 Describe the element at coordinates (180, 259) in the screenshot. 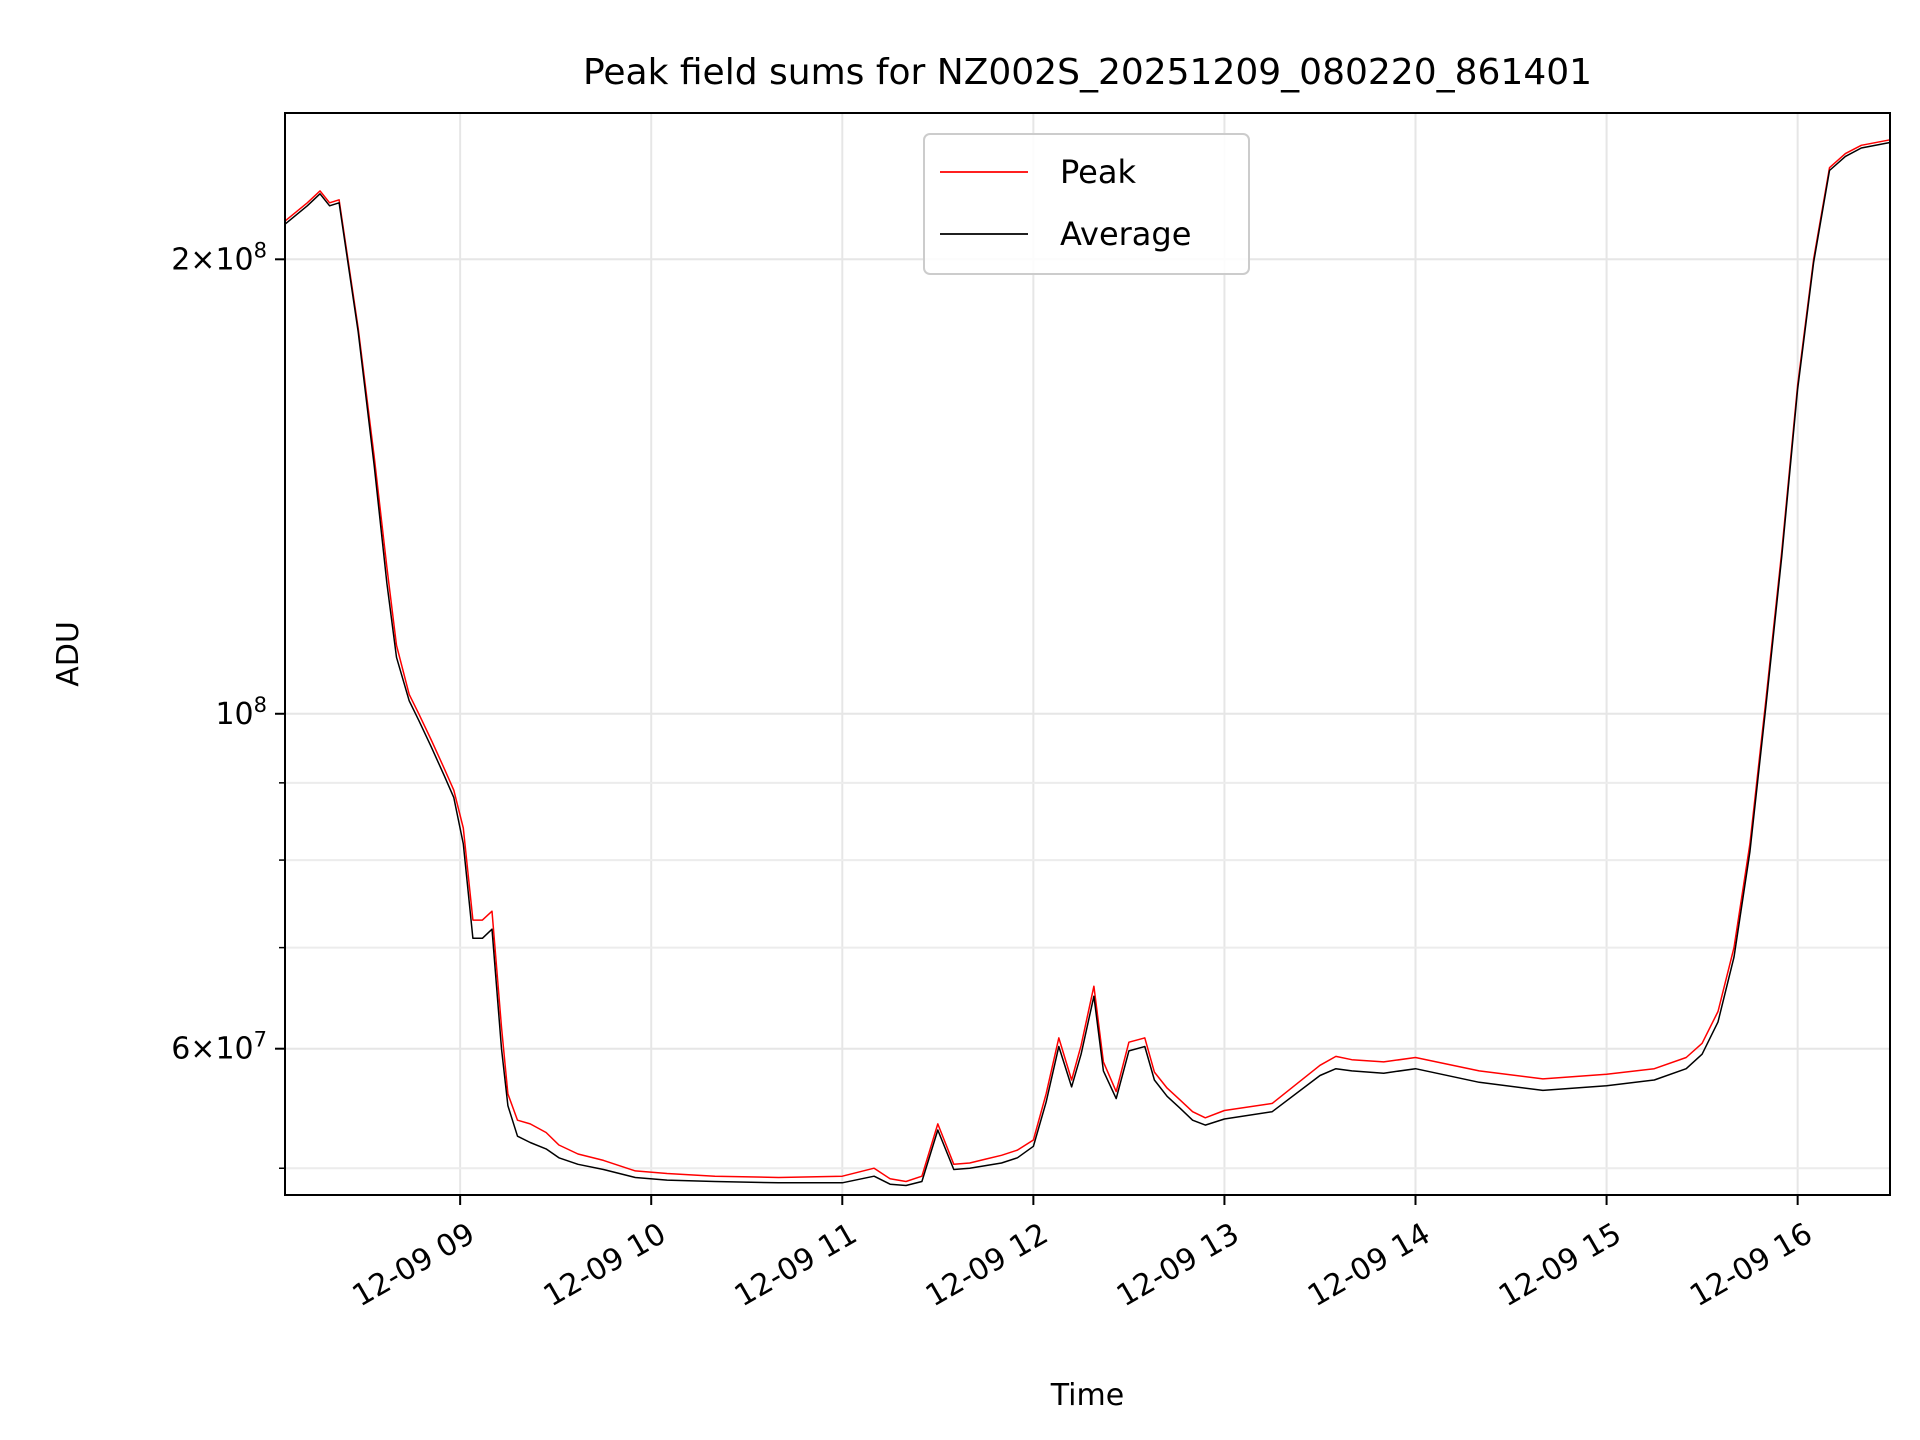

I see `y-tick-mantissa: 2` at that location.